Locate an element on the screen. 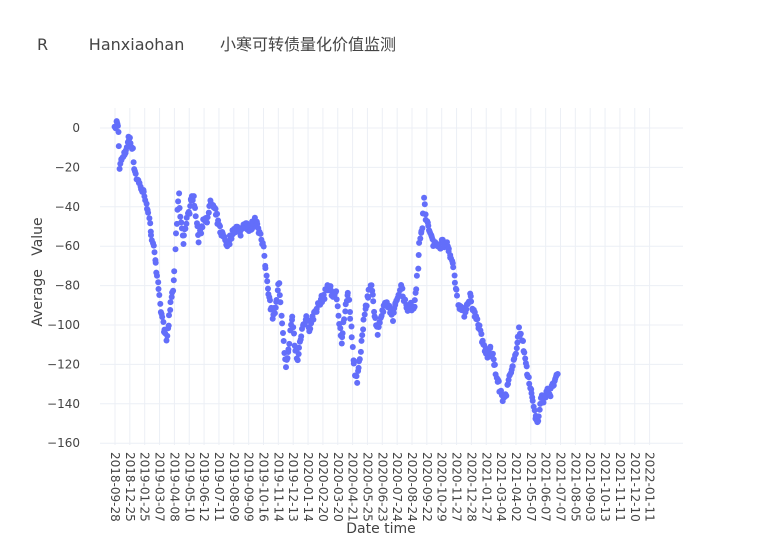 This screenshot has width=763, height=542. y-tick-label: −40 is located at coordinates (67, 207).